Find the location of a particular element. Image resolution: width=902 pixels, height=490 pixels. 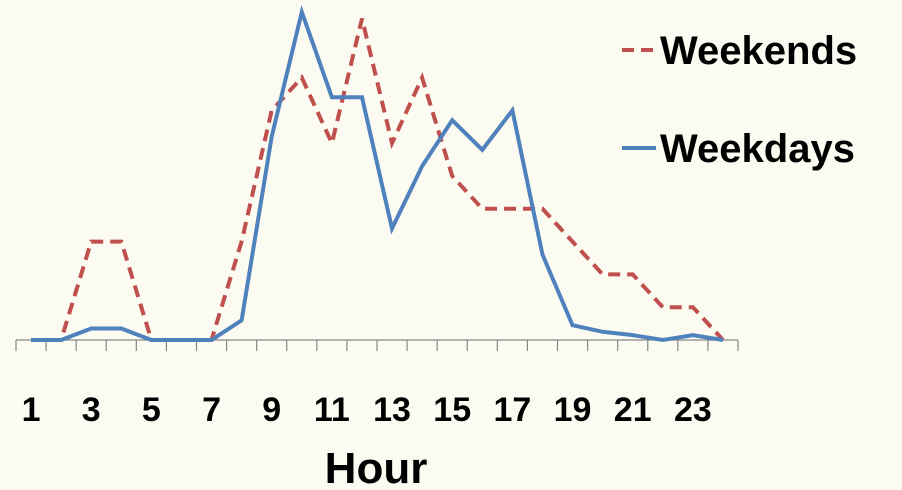

x-tick-label: 19 is located at coordinates (573, 410).